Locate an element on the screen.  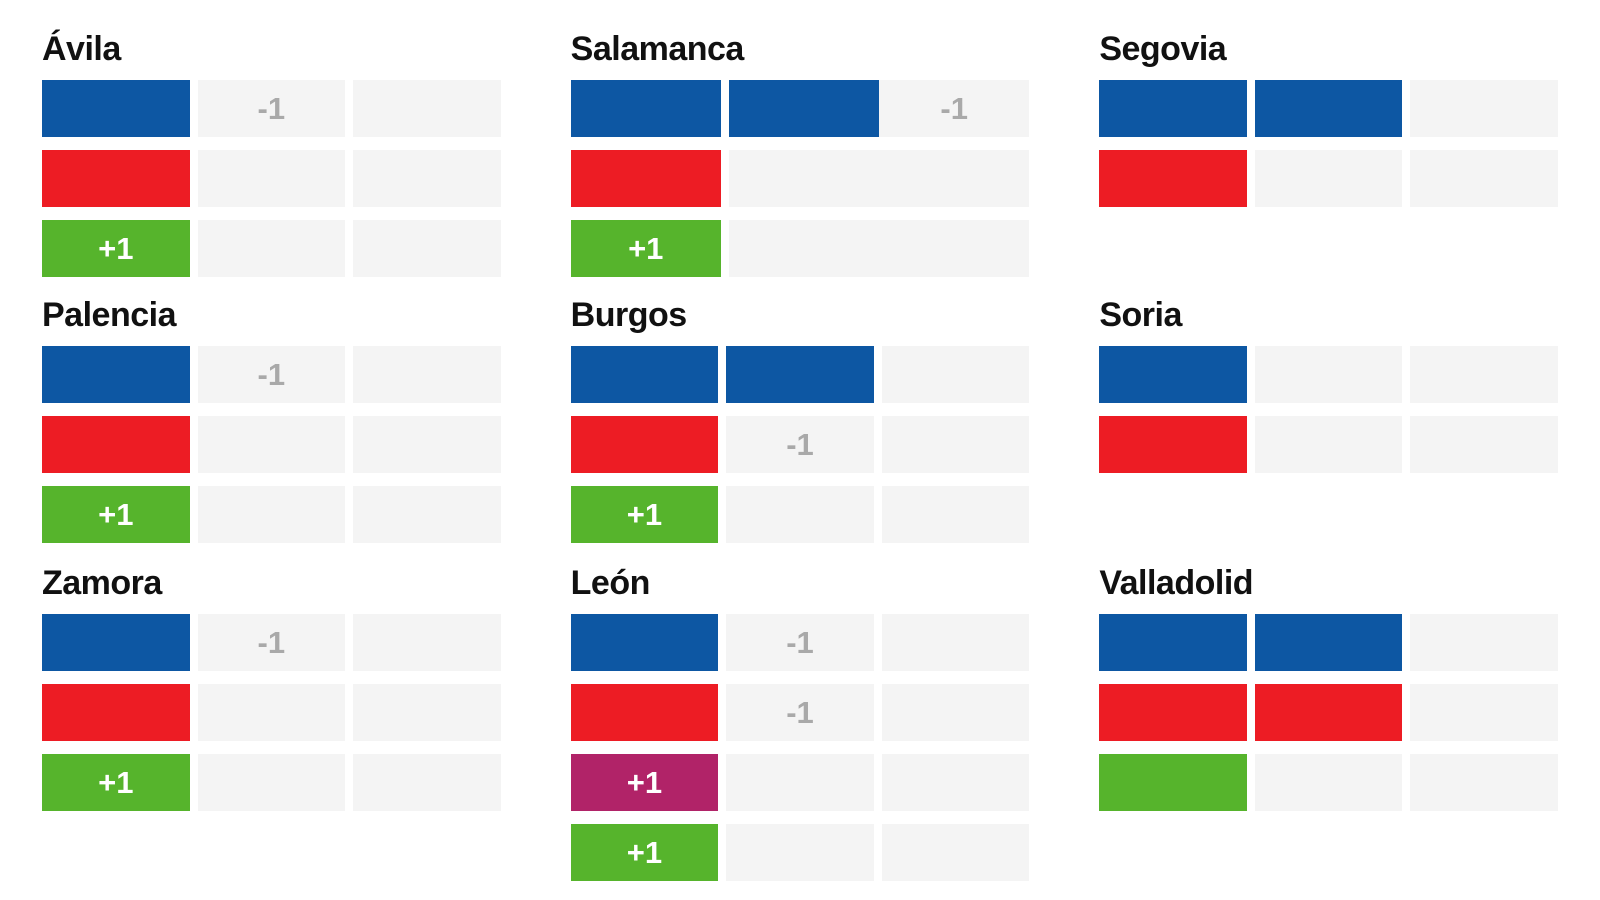
province-panel-salamanca: Salamanca -1 +1 is located at coordinates (800, 163).